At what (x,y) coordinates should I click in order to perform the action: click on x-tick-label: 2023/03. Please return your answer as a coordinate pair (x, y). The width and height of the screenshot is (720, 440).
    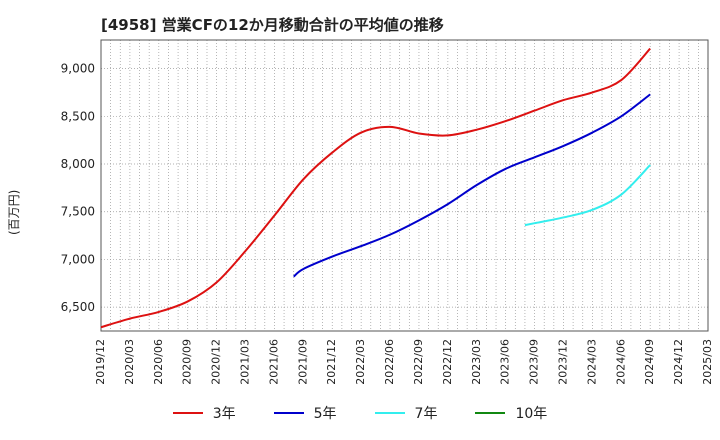
    Looking at the image, I should click on (476, 362).